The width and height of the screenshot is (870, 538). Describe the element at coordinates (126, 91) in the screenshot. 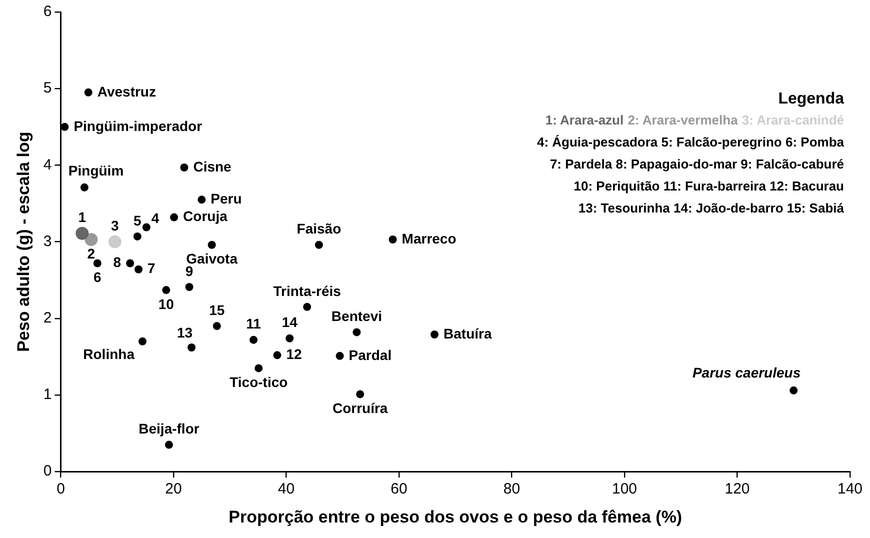

I see `annotation: Avestruz` at that location.